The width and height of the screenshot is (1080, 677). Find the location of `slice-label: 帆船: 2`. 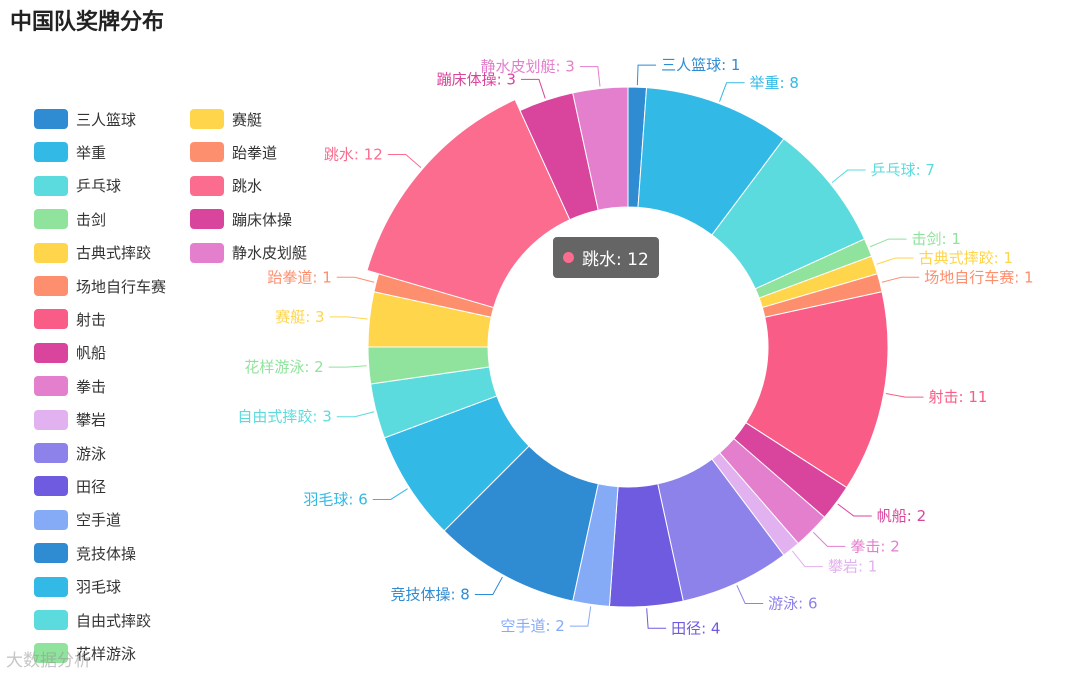

slice-label: 帆船: 2 is located at coordinates (901, 516).